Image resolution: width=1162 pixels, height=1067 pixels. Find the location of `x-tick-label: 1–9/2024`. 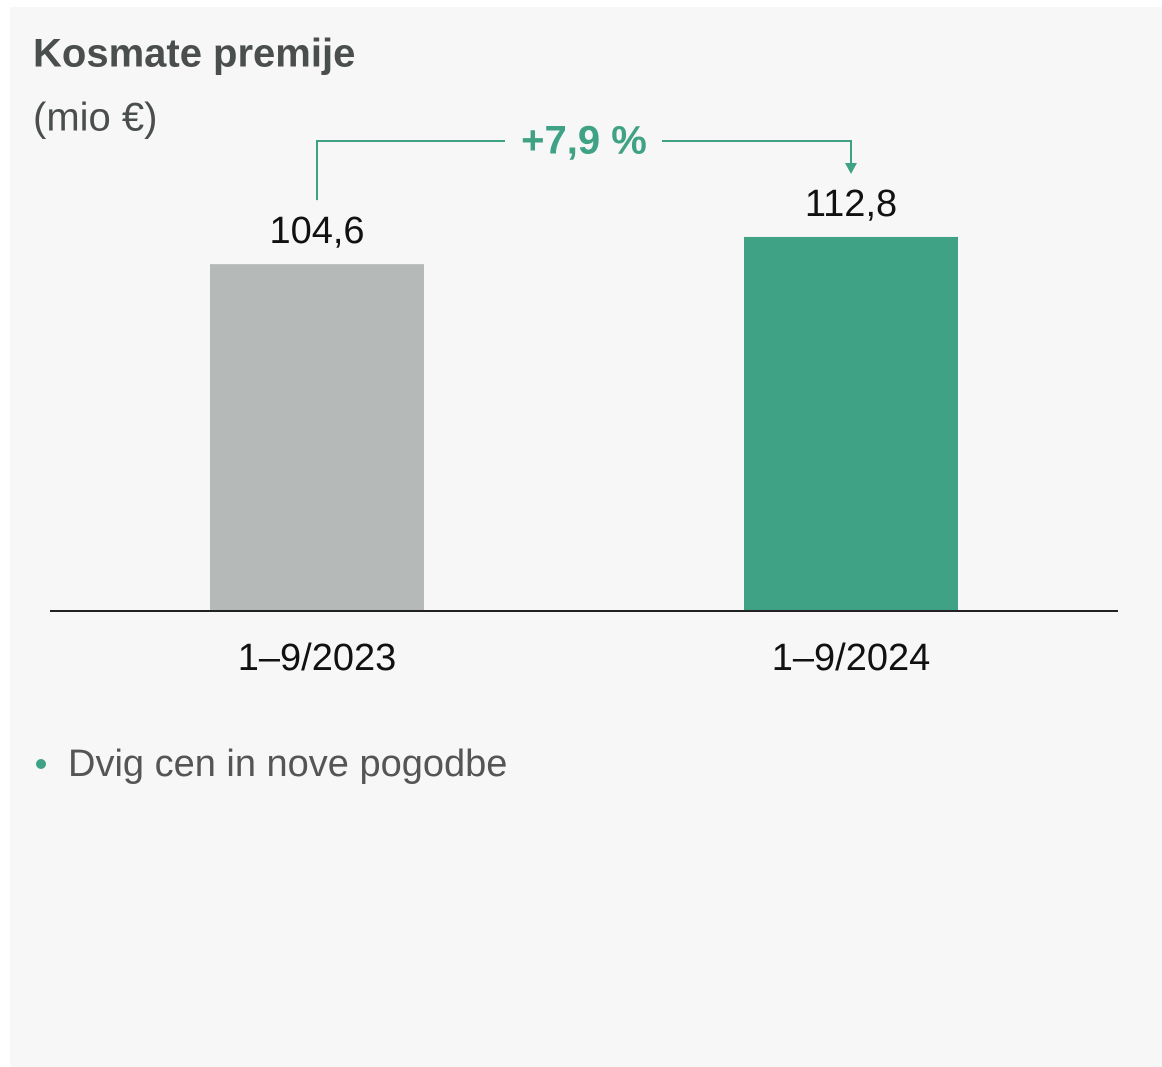

x-tick-label: 1–9/2024 is located at coordinates (851, 658).